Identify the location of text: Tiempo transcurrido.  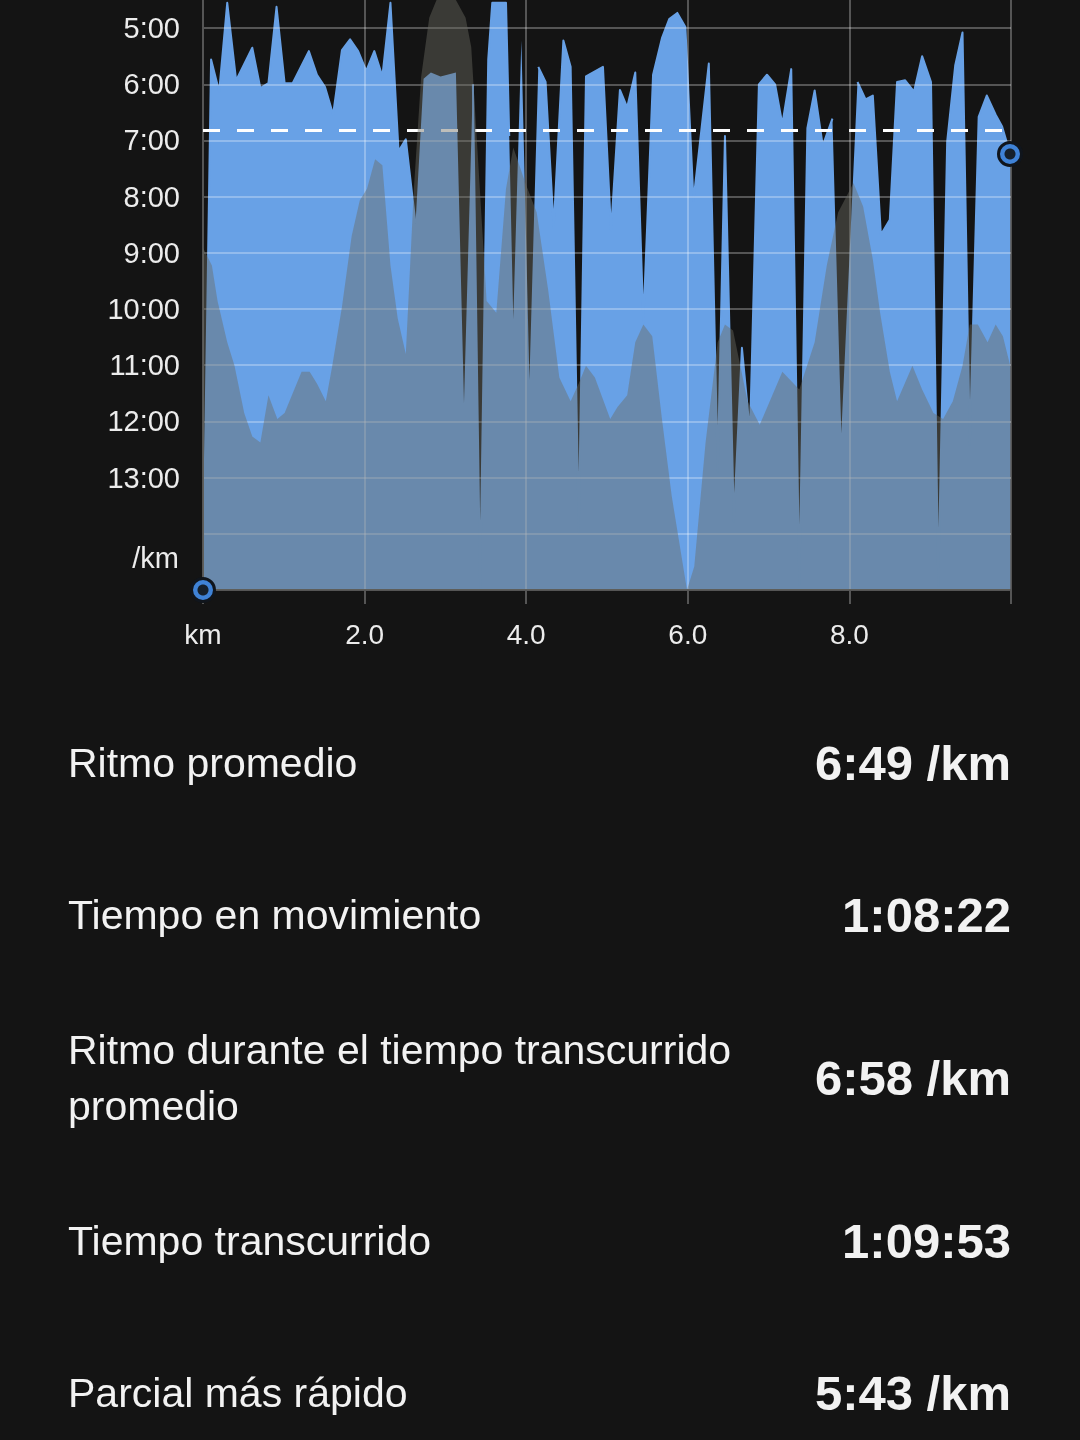
(250, 1241).